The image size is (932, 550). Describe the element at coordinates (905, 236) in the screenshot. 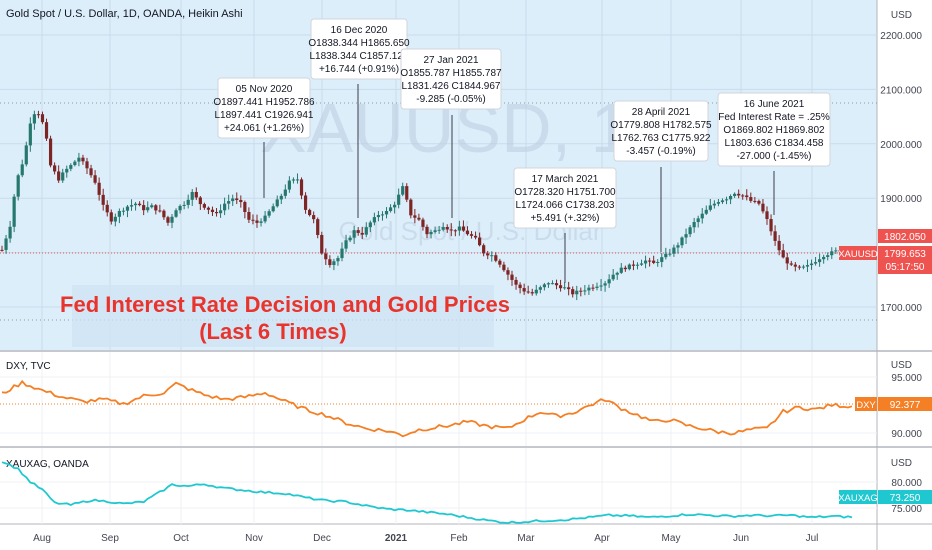

I see `price-badge-high: 1802.050` at that location.